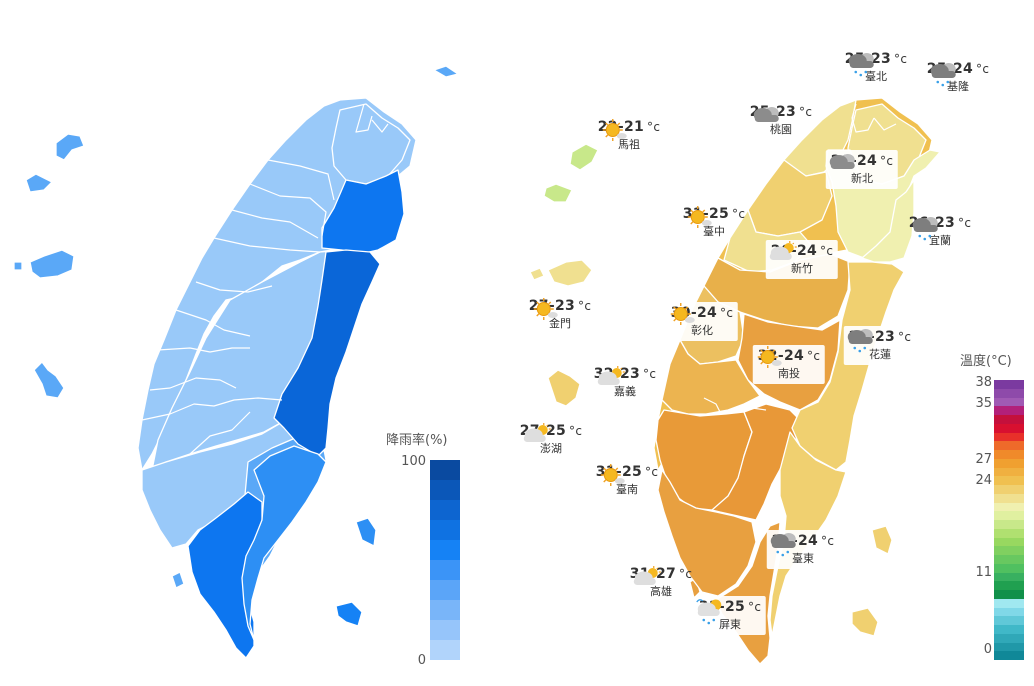 This screenshot has width=1034, height=686. I want to click on rain-legend-title: 降雨率(%), so click(417, 440).